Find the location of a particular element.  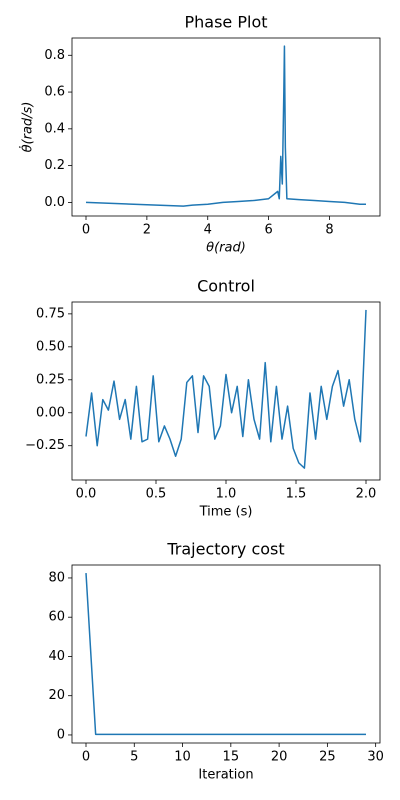

y-tick-label: 0.00 is located at coordinates (50, 412).